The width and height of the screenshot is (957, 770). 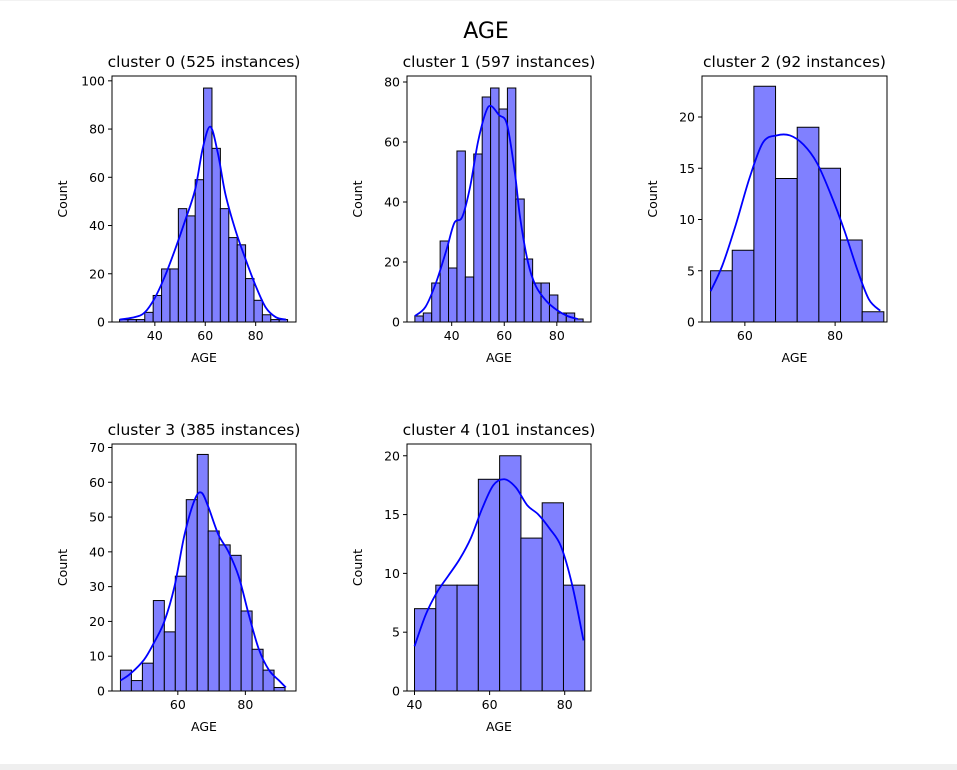 I want to click on y-tick-label: 30, so click(x=97, y=586).